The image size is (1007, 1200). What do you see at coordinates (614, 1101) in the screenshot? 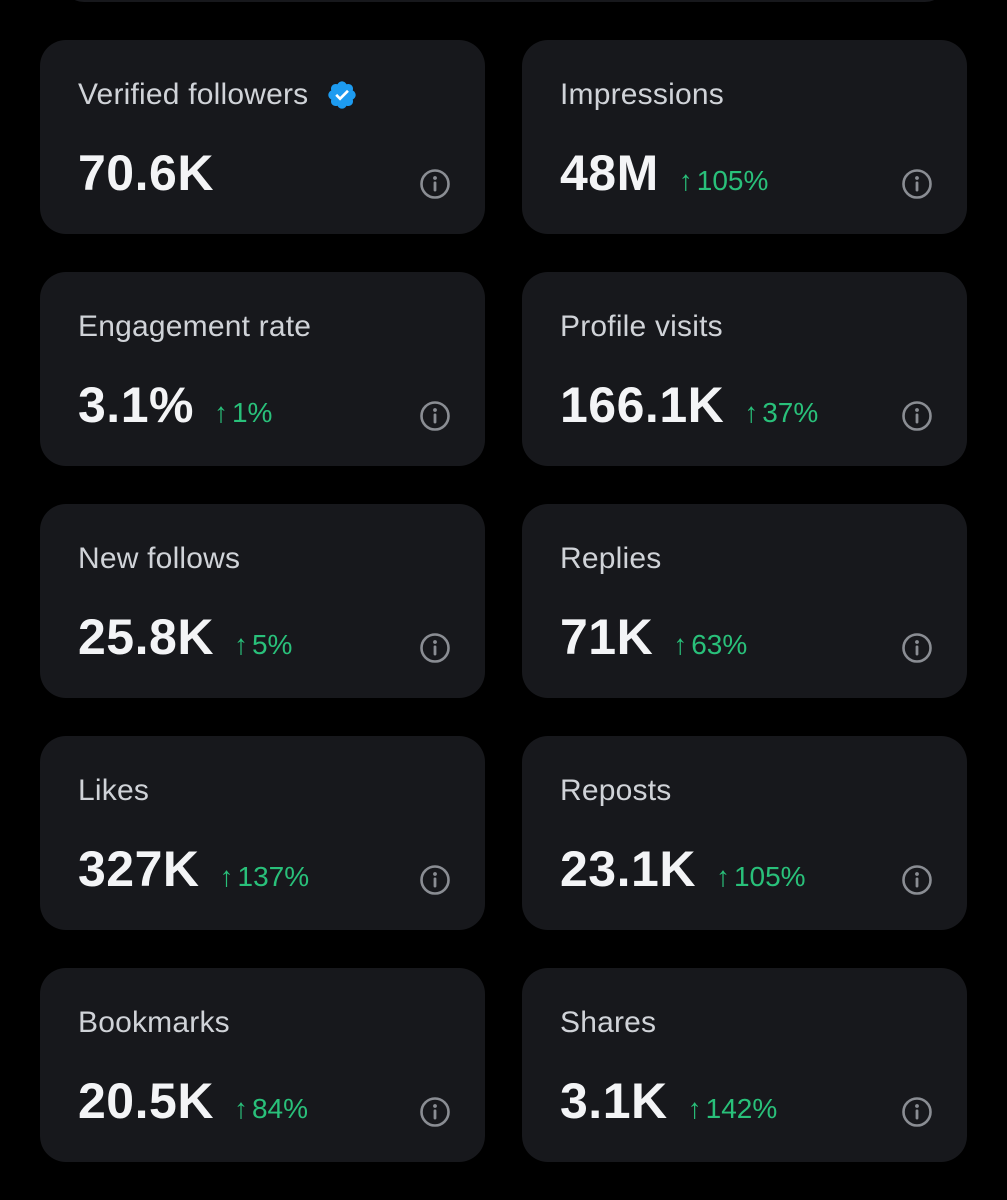
I see `metric-value: 3.1K` at bounding box center [614, 1101].